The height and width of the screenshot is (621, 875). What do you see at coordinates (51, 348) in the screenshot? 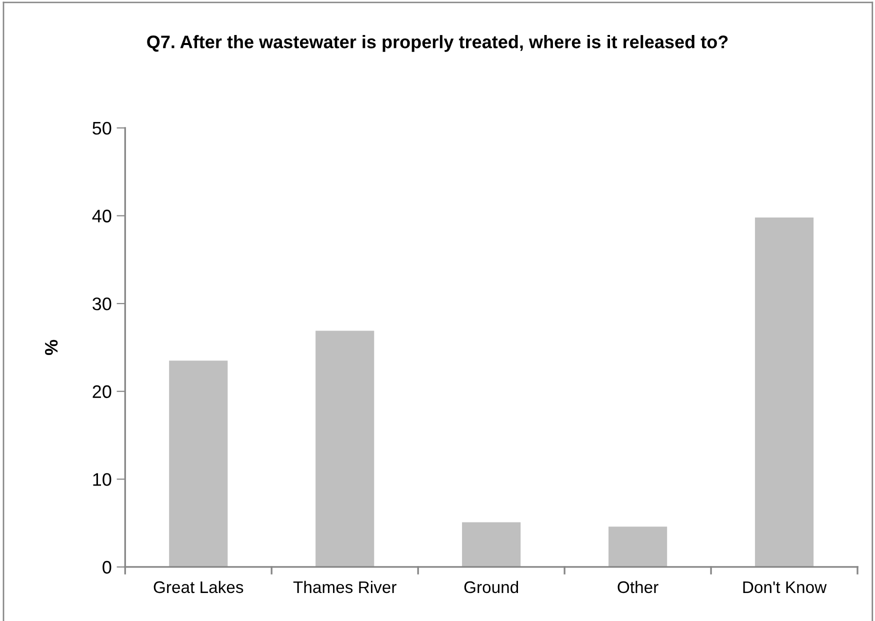
I see `y-axis-title: %` at bounding box center [51, 348].